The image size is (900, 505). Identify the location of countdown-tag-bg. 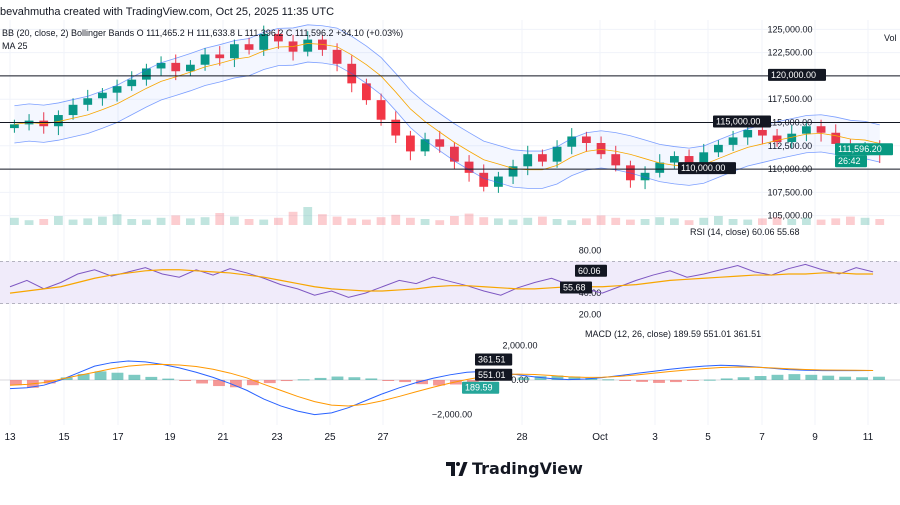
(851, 161).